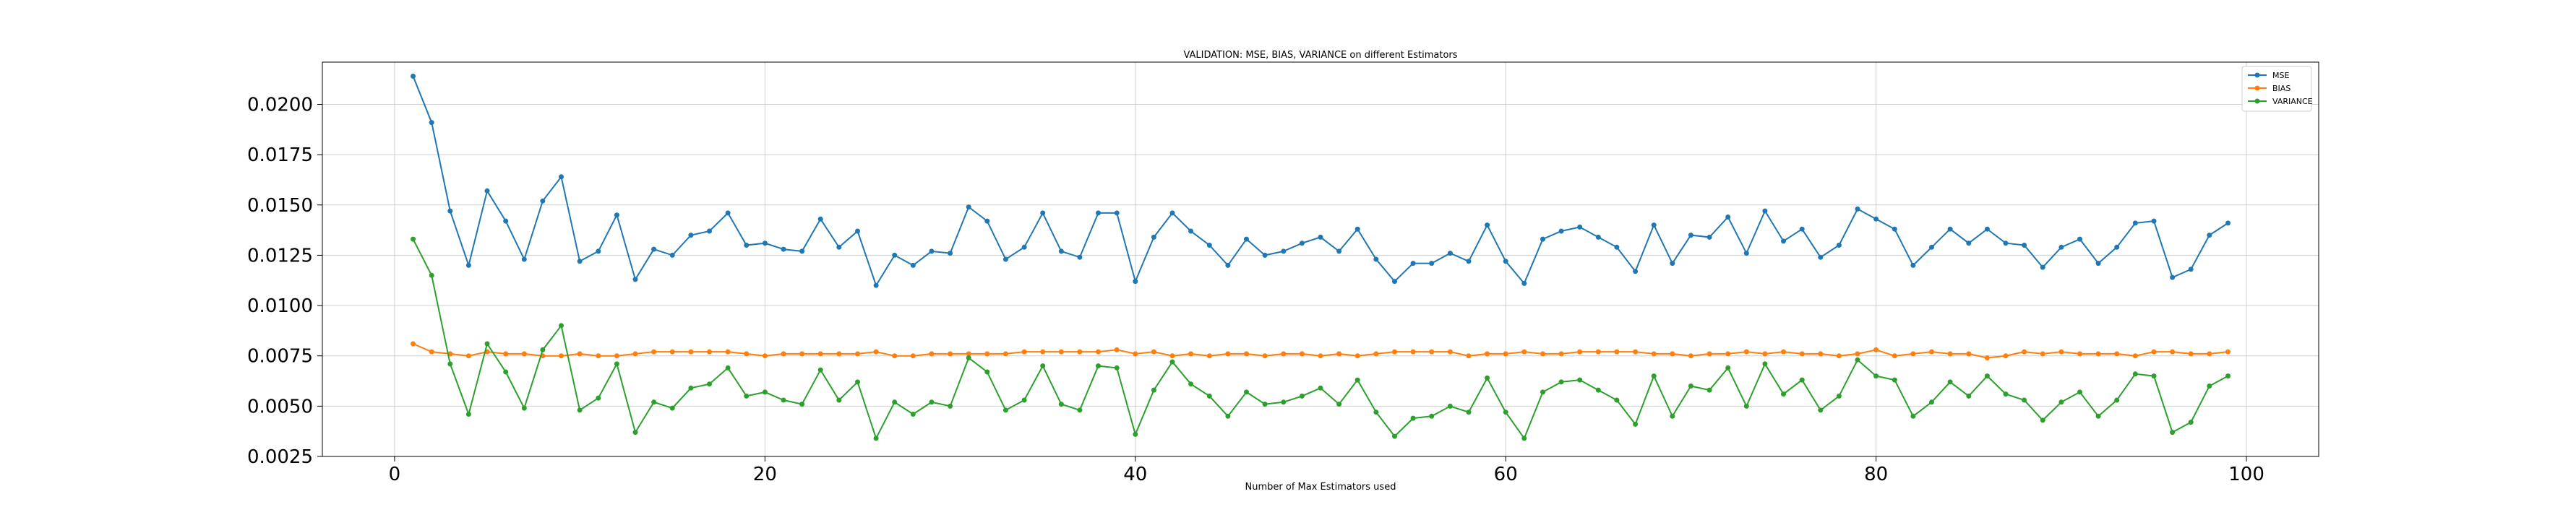 This screenshot has width=2576, height=520. Describe the element at coordinates (280, 457) in the screenshot. I see `y-tick-label: 0.0025` at that location.